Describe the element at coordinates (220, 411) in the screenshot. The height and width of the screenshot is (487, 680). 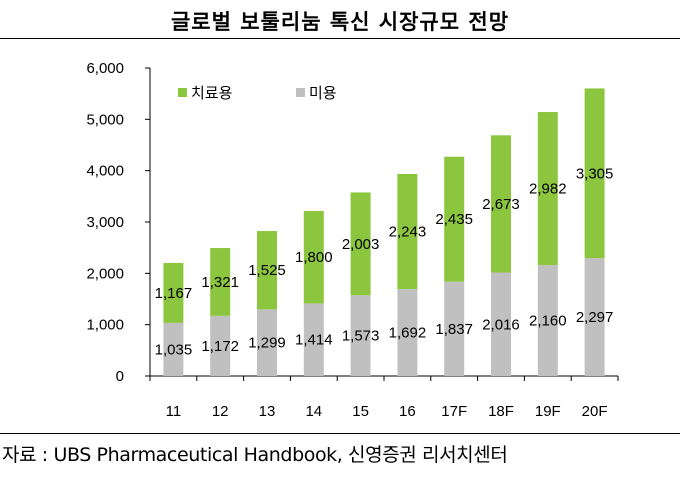
I see `x-tick-label: 12` at that location.